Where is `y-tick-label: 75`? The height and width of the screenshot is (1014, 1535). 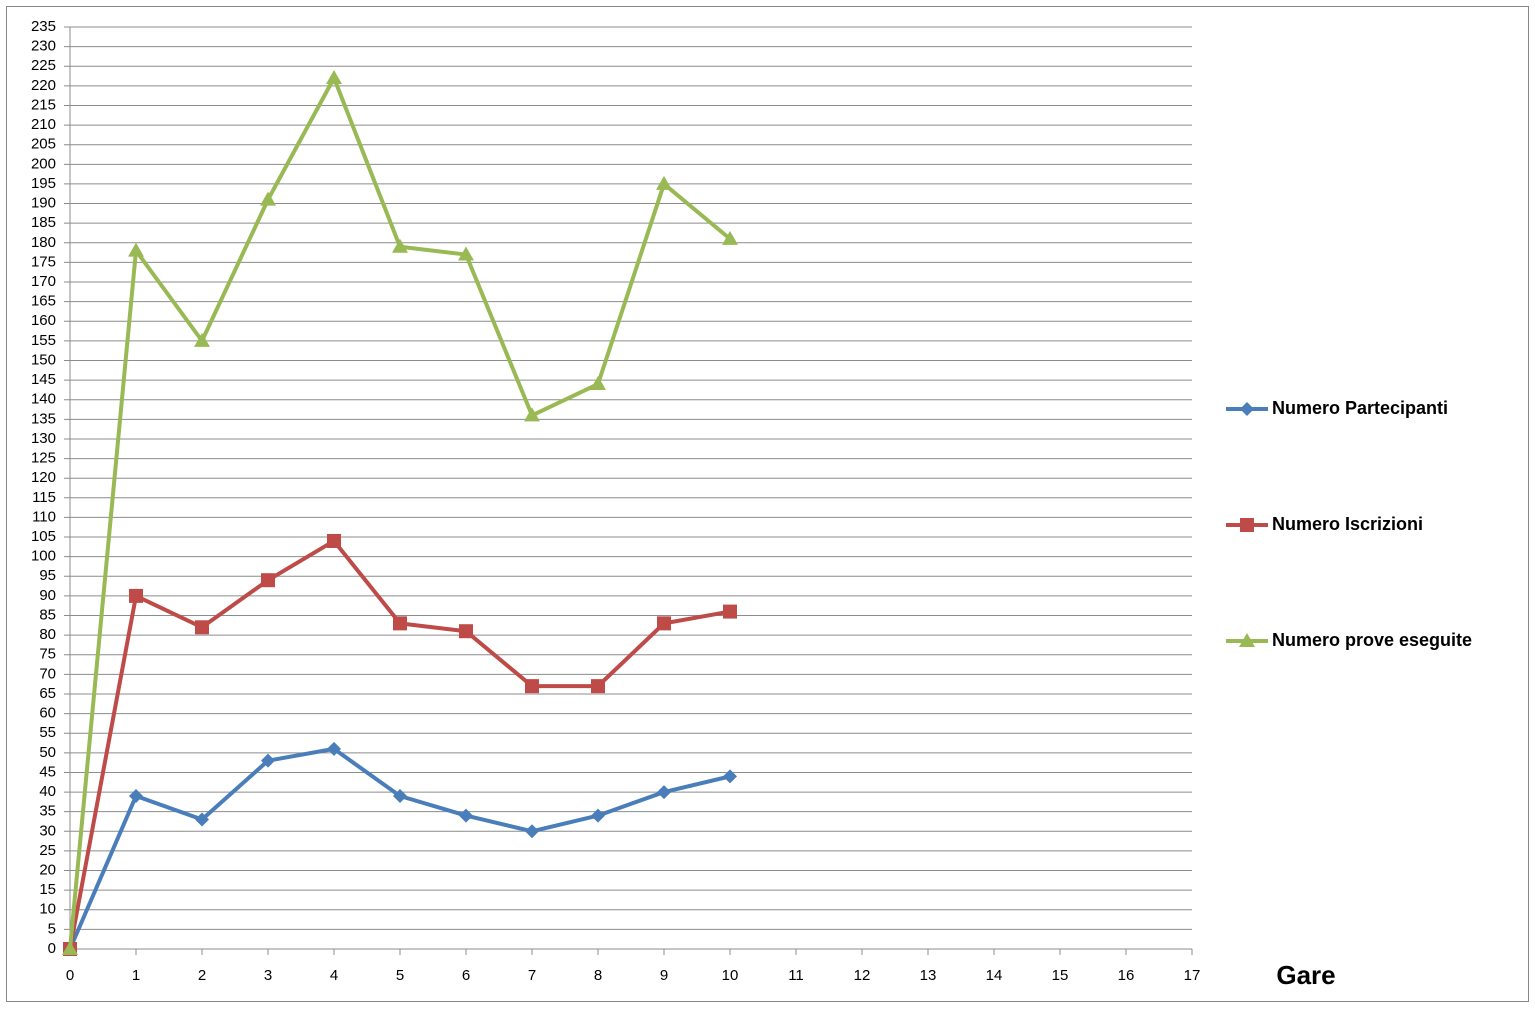
y-tick-label: 75 is located at coordinates (47, 654).